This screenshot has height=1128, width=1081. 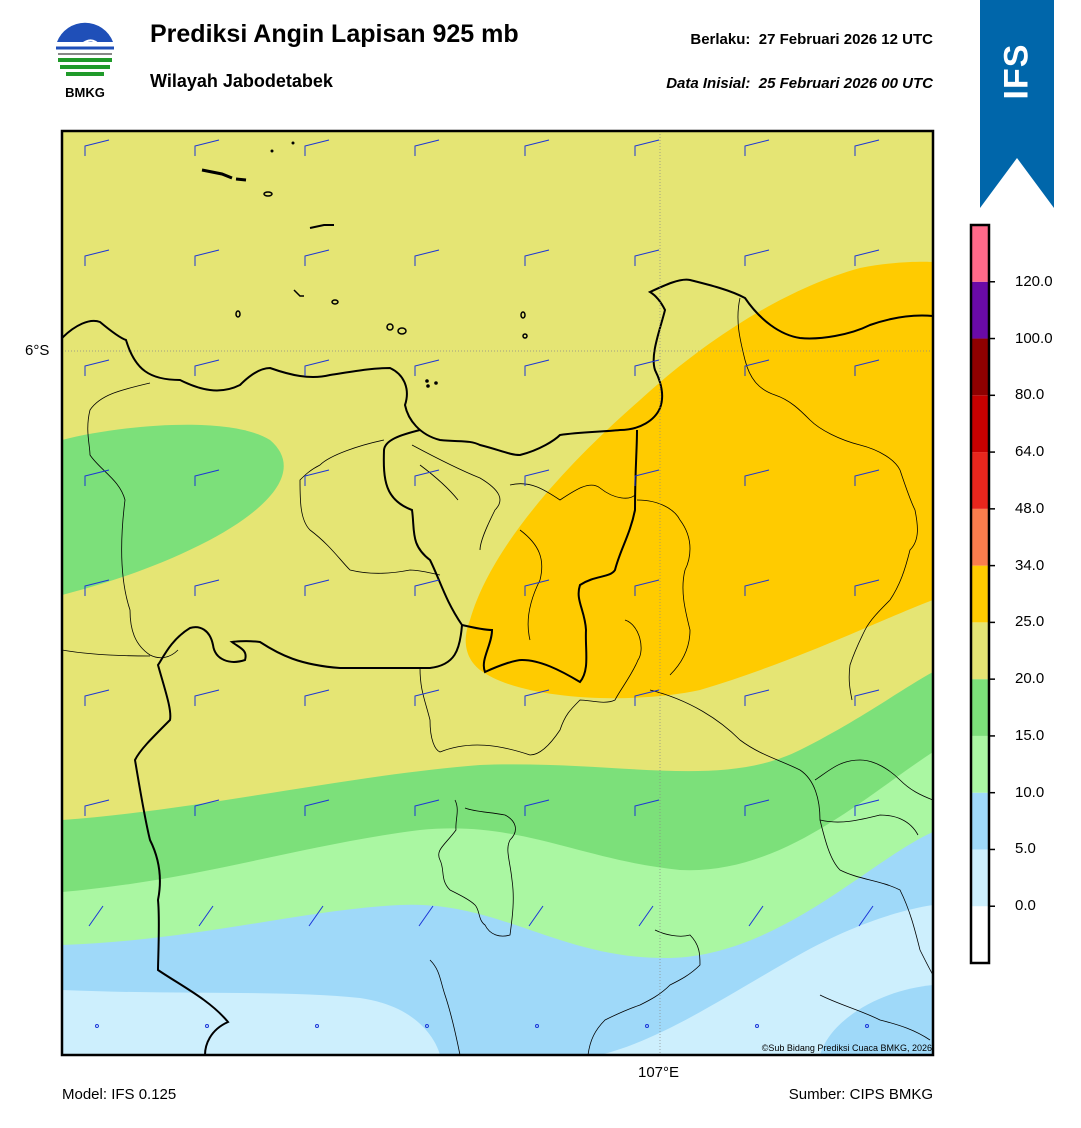 What do you see at coordinates (845, 83) in the screenshot?
I see `init-value: 25 Februari 2026 00 UTC` at bounding box center [845, 83].